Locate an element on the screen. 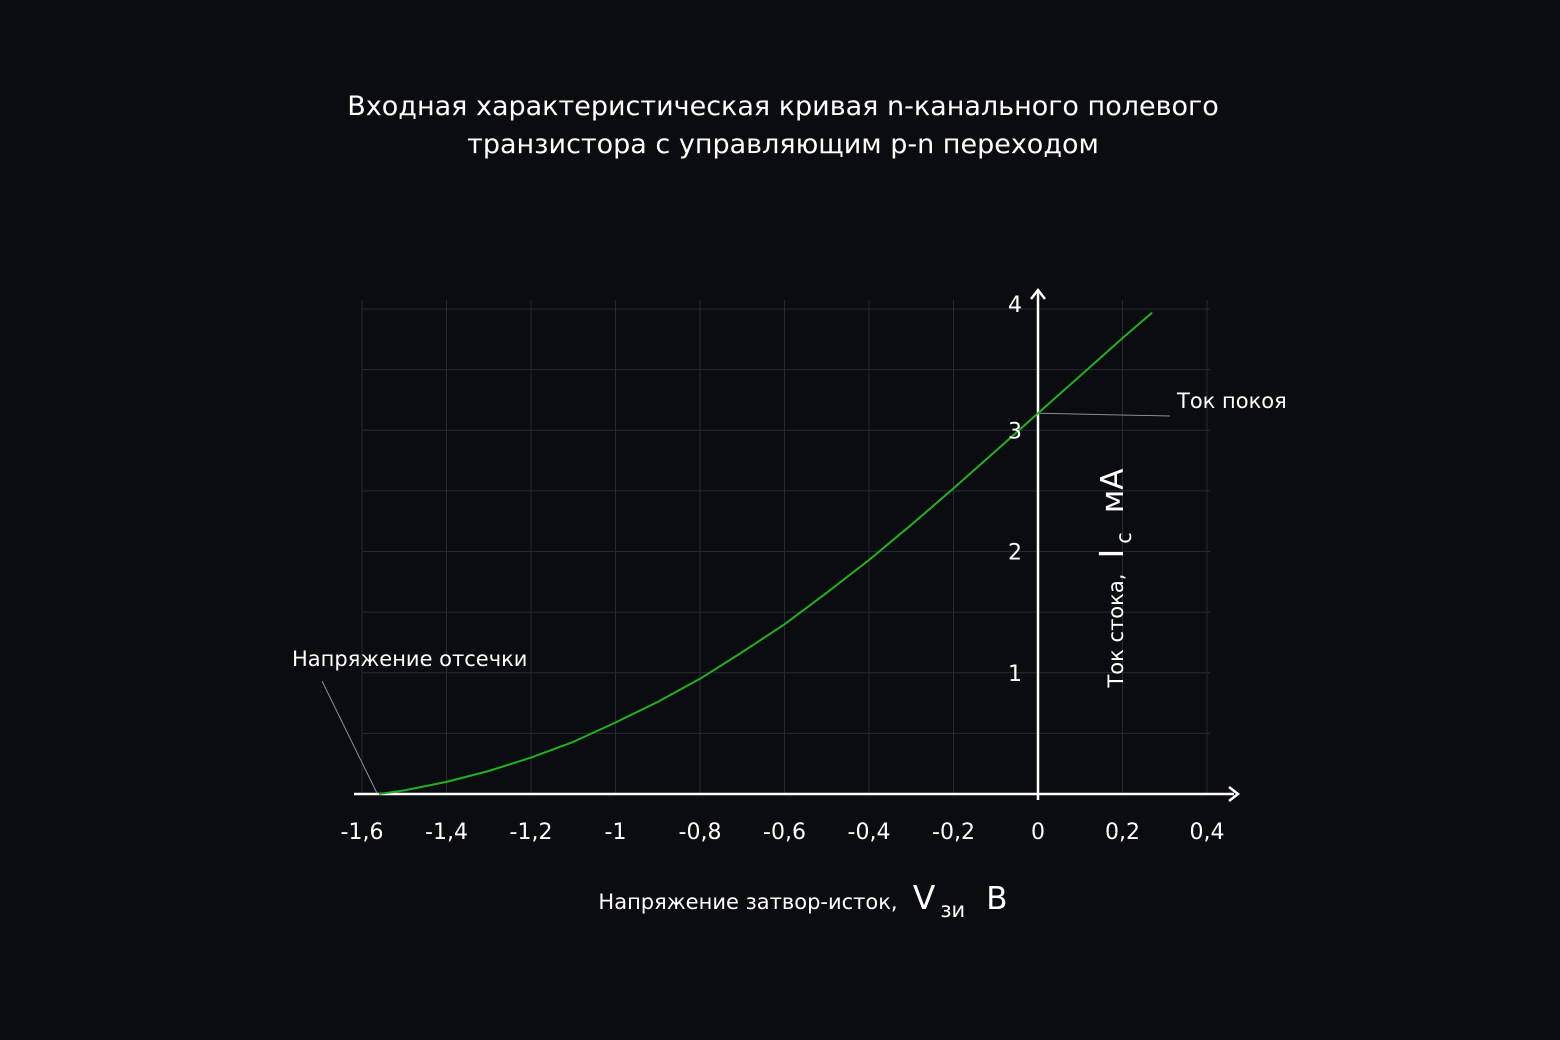 The image size is (1560, 1040). x-tick-labels: -1,6 -1,4 -1,2 -1 -0,8 -0,6 -0,4 -0,2 0 0,2 0,4 is located at coordinates (783, 832).